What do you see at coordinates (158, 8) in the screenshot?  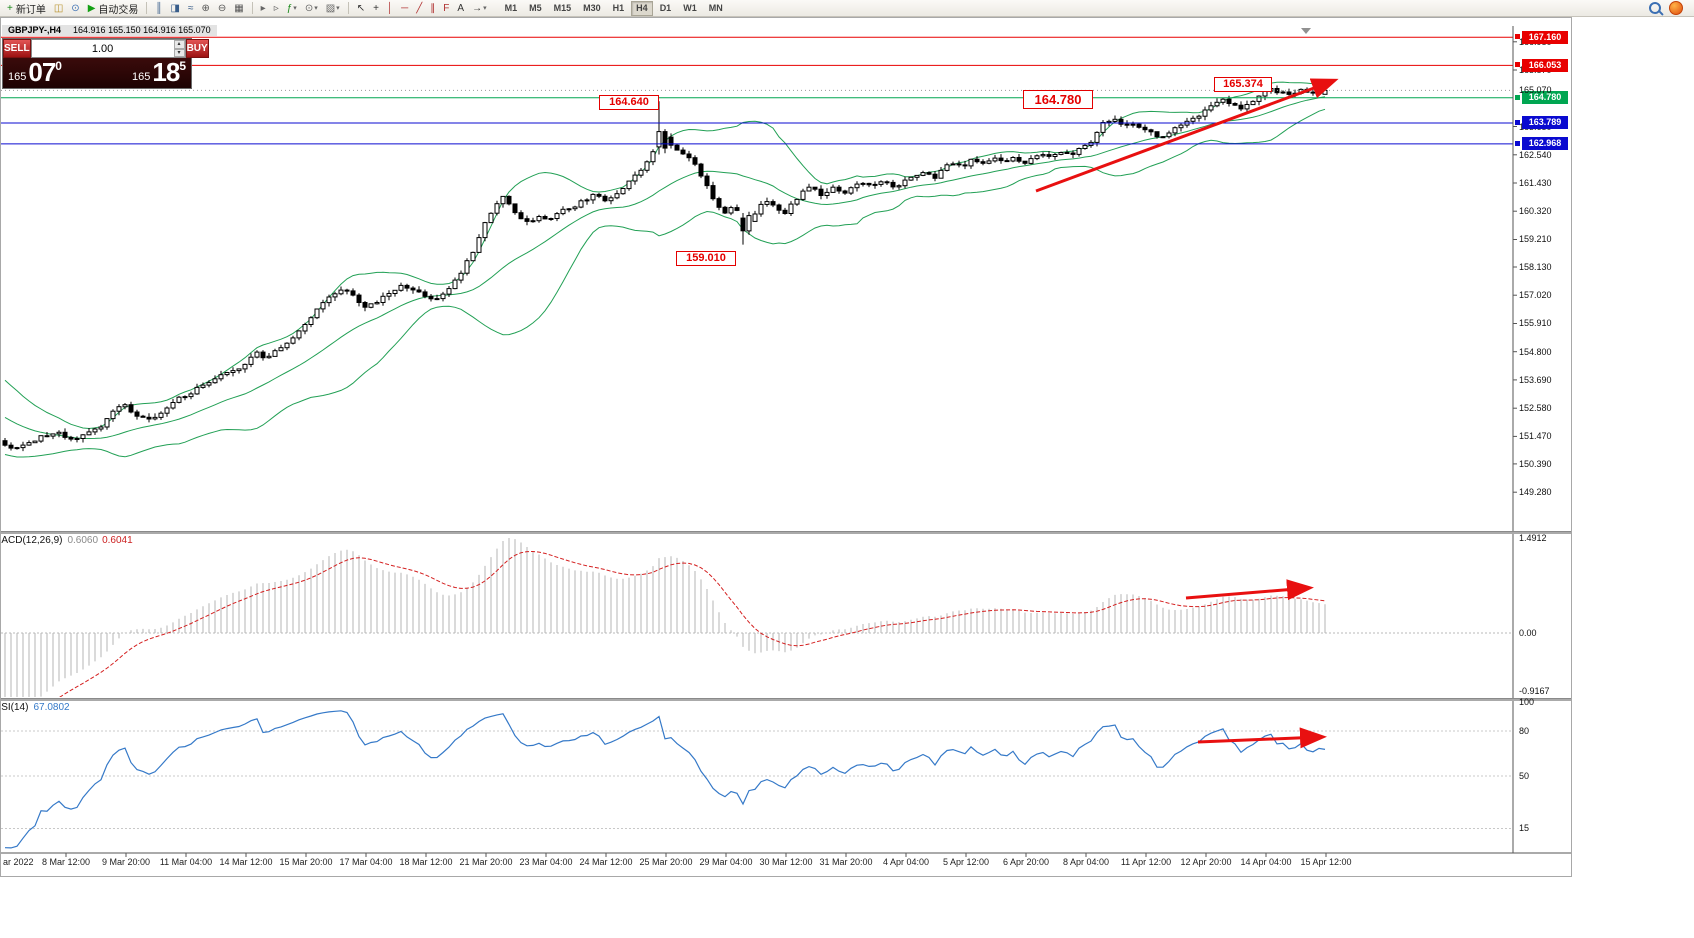 I see `bars-chart-button: ║` at bounding box center [158, 8].